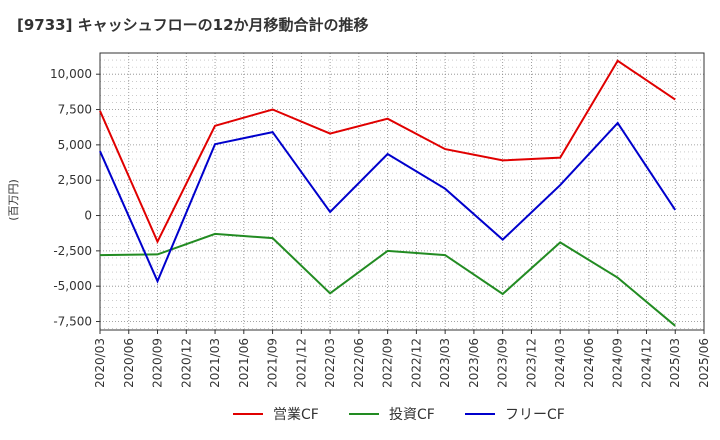 The width and height of the screenshot is (720, 440). What do you see at coordinates (75, 198) in the screenshot?
I see `y-axis-ticks: 10,000 7,500 5,000 2,500 0 -2,500 -5,000 -7,500` at bounding box center [75, 198].